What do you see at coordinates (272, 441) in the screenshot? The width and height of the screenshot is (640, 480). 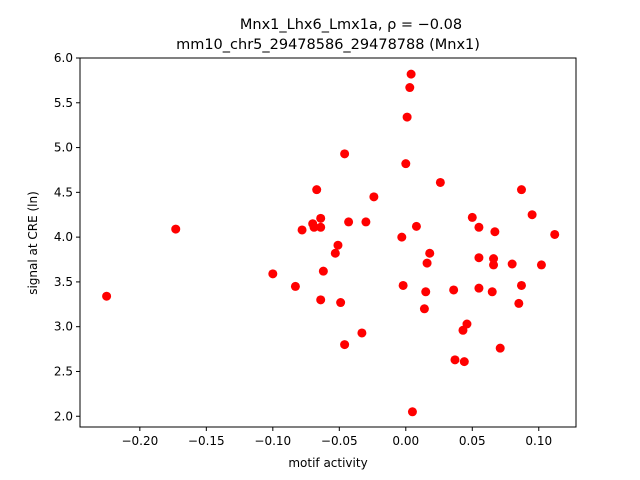 I see `x-tick-label: −0.10` at bounding box center [272, 441].